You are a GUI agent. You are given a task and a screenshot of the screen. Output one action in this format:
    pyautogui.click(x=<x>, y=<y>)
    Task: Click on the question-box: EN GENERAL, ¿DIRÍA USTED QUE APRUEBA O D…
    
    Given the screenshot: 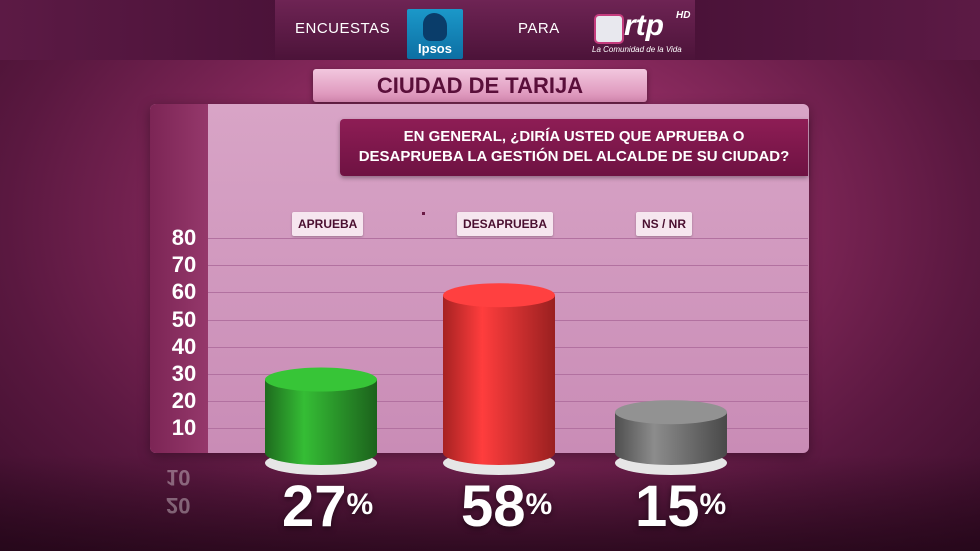 What is the action you would take?
    pyautogui.click(x=574, y=147)
    